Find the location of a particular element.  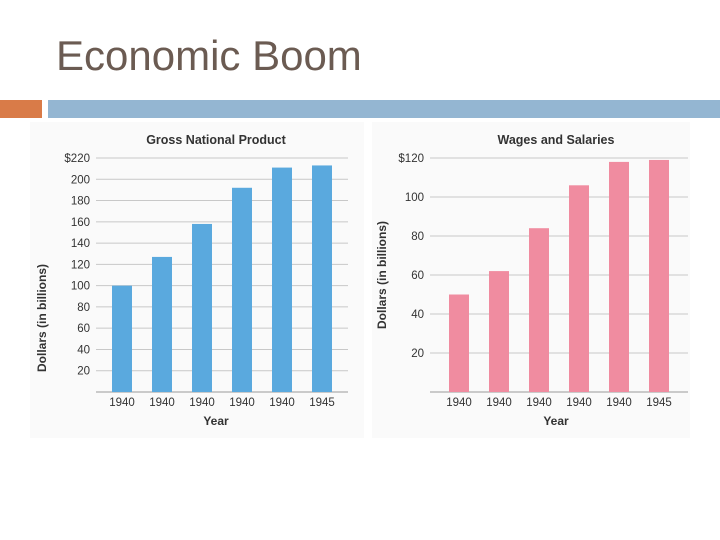

y-tick-label: 120 is located at coordinates (80, 265).